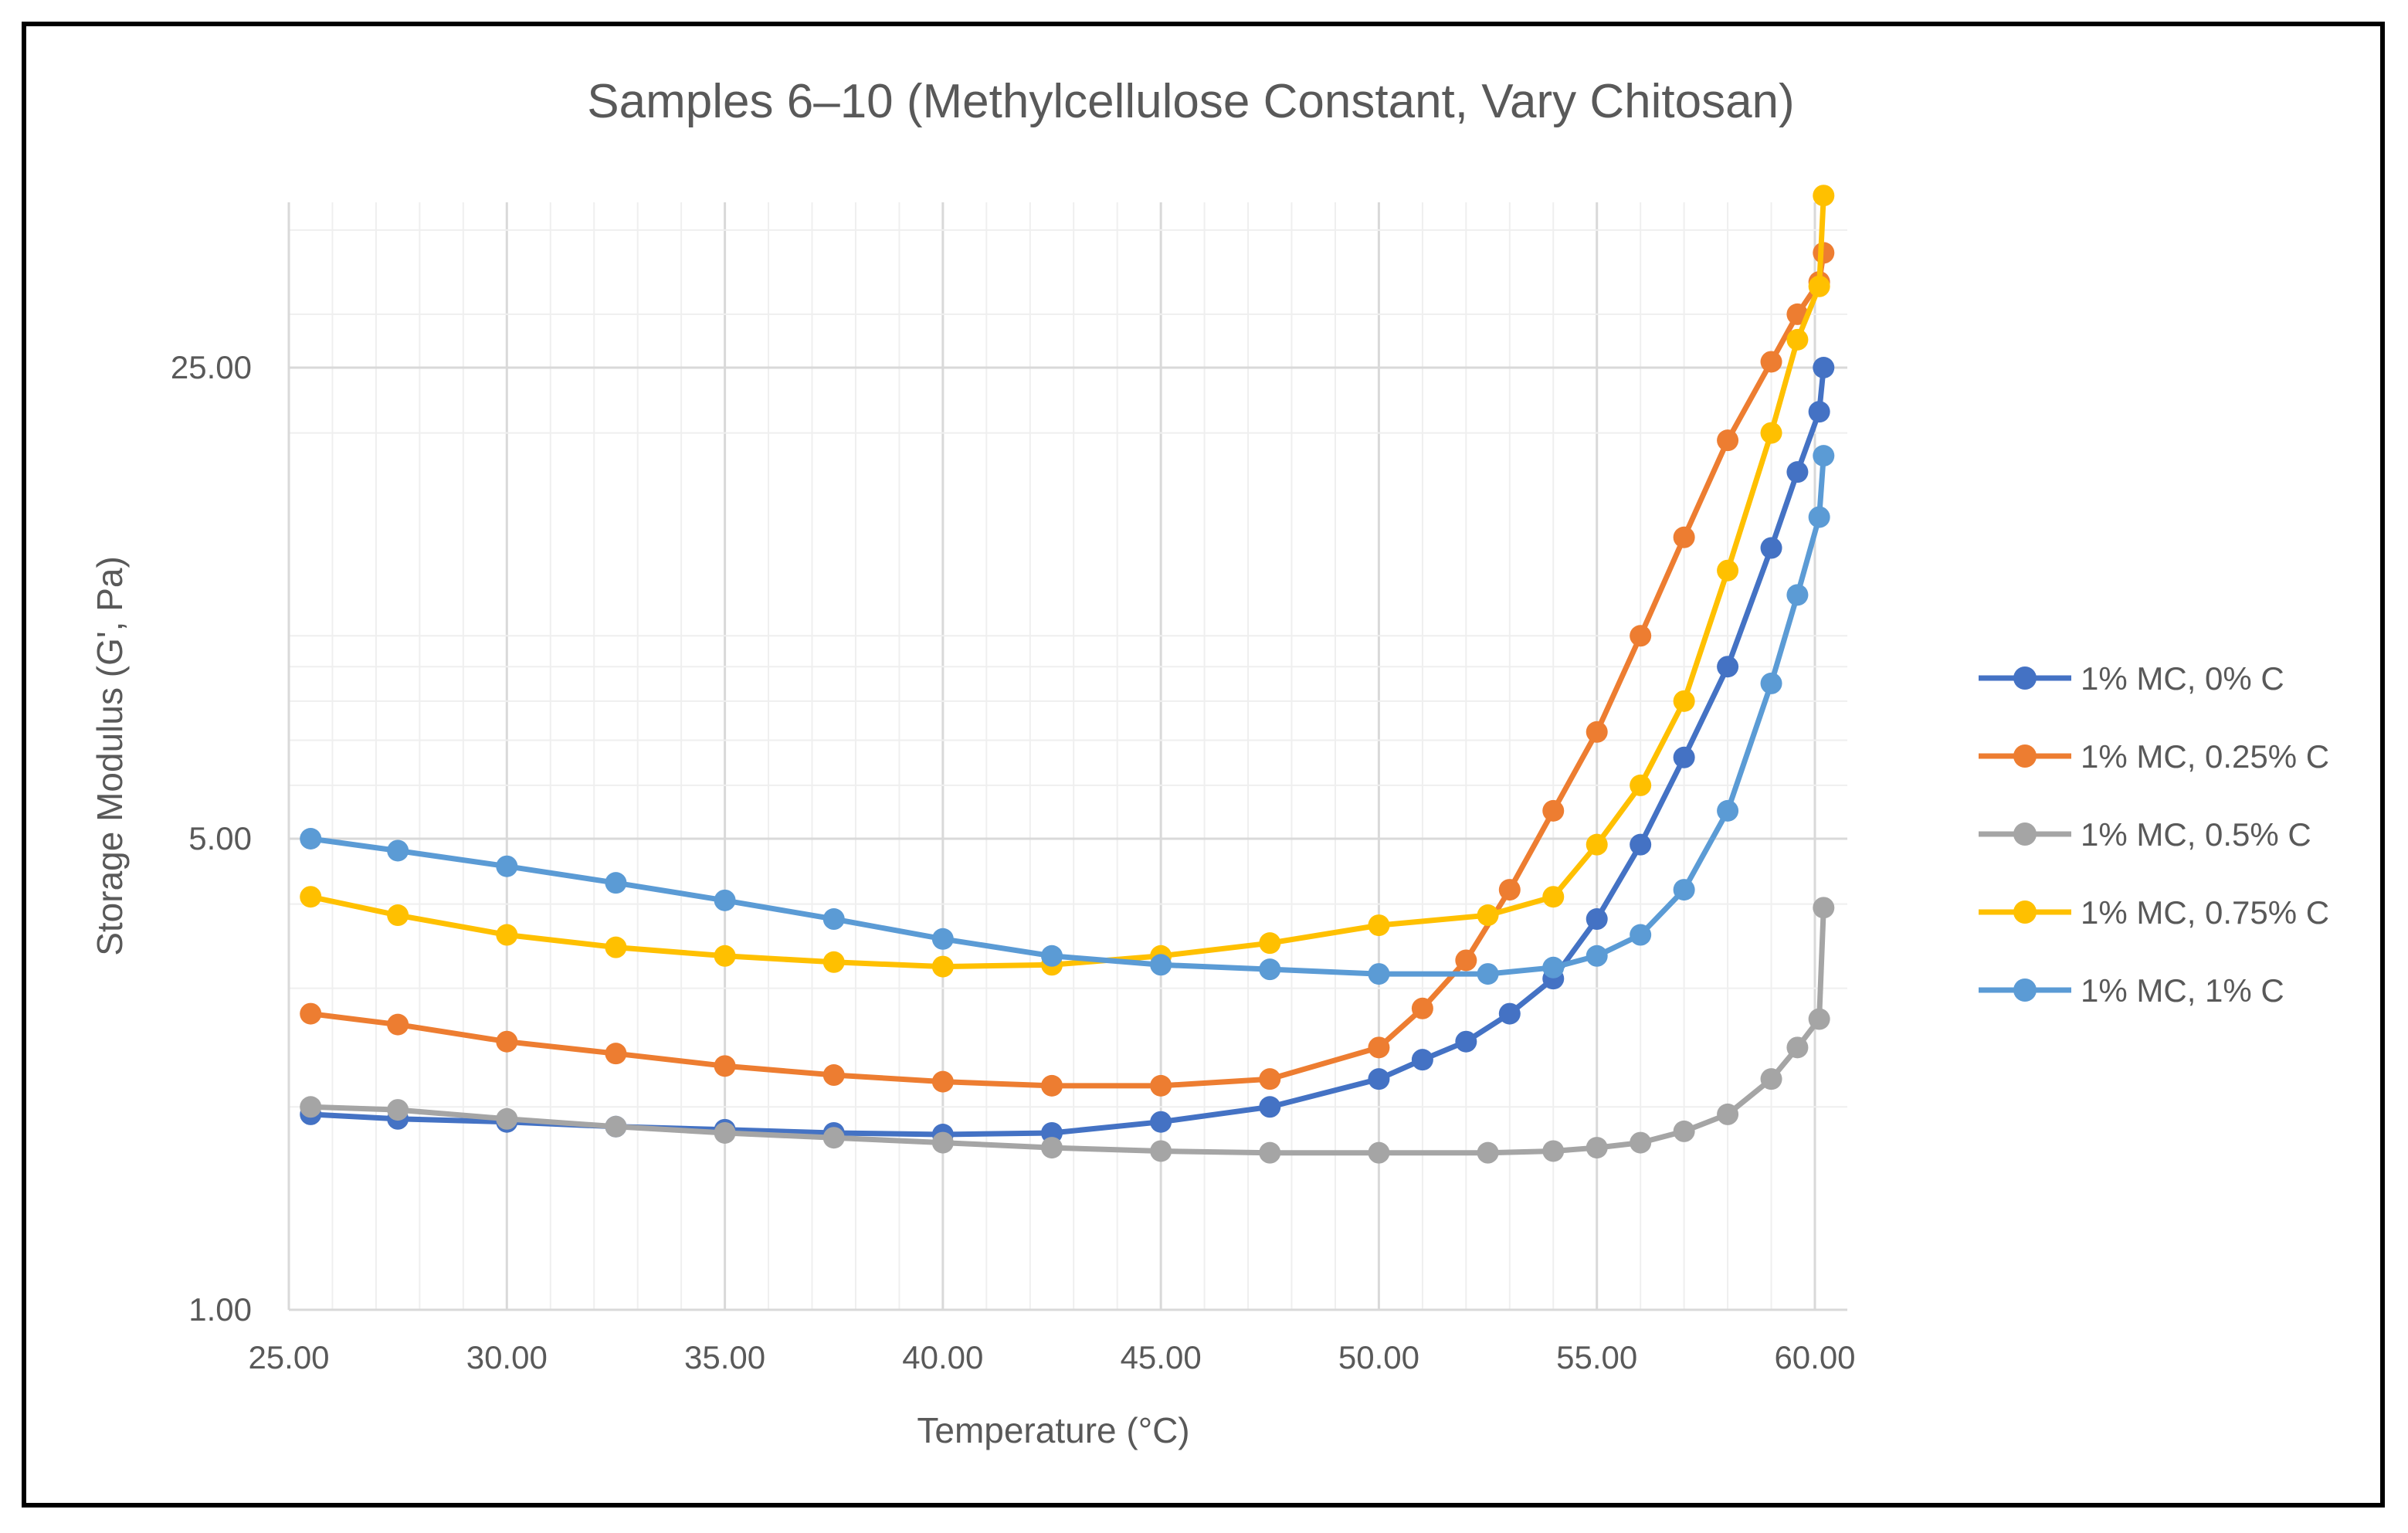  What do you see at coordinates (1051, 1357) in the screenshot?
I see `x-tick-labels: 25.00 30.00 35.00 40.00 45.00 50.00 55.00 60.00` at bounding box center [1051, 1357].